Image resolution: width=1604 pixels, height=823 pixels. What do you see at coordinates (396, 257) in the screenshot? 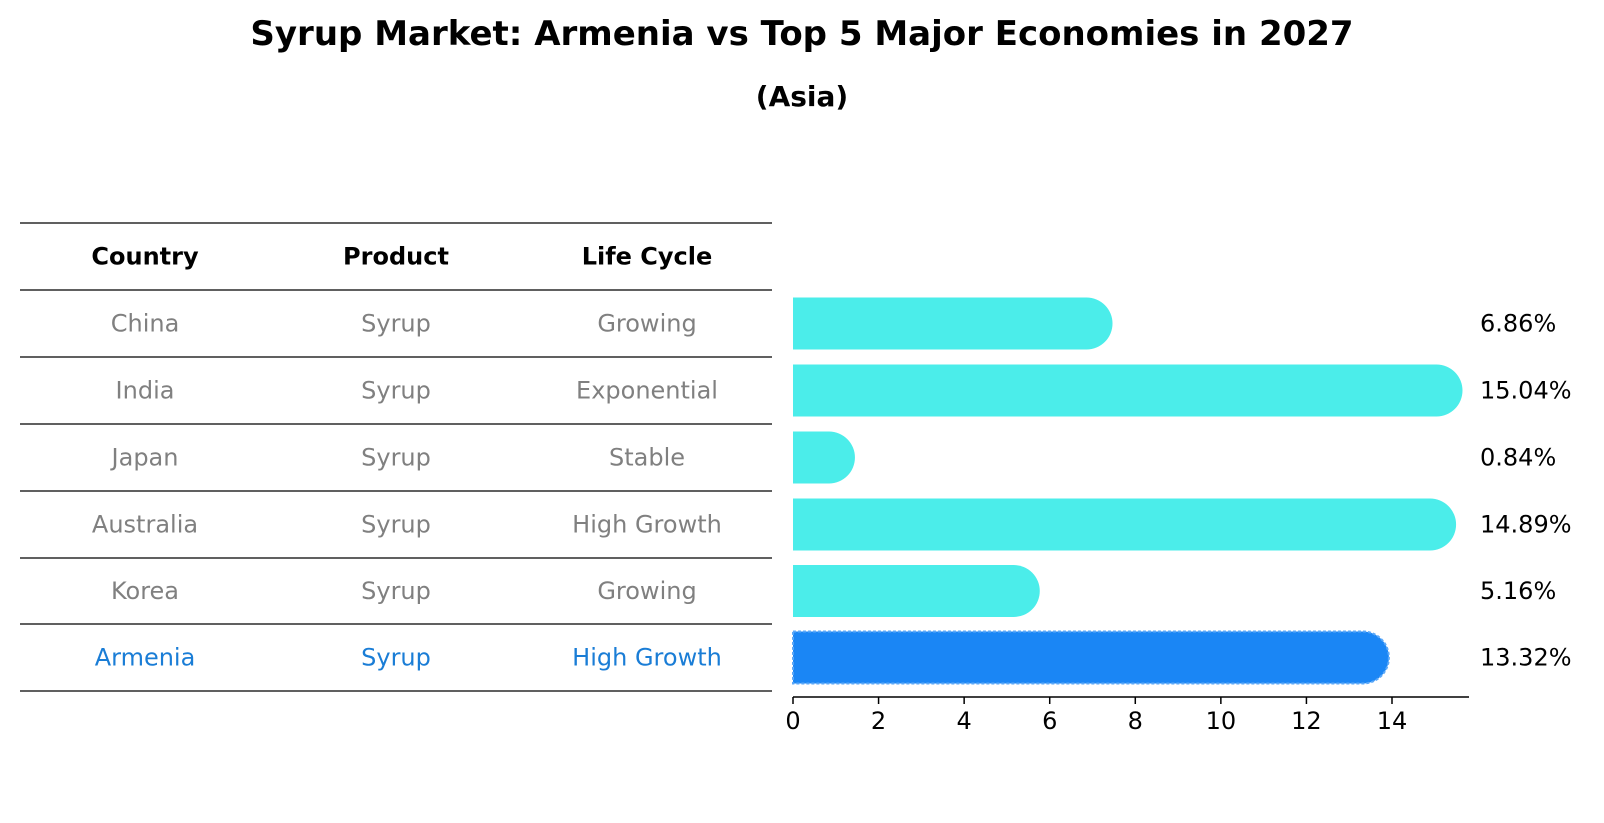
I see `table-header-cell: Product` at bounding box center [396, 257].